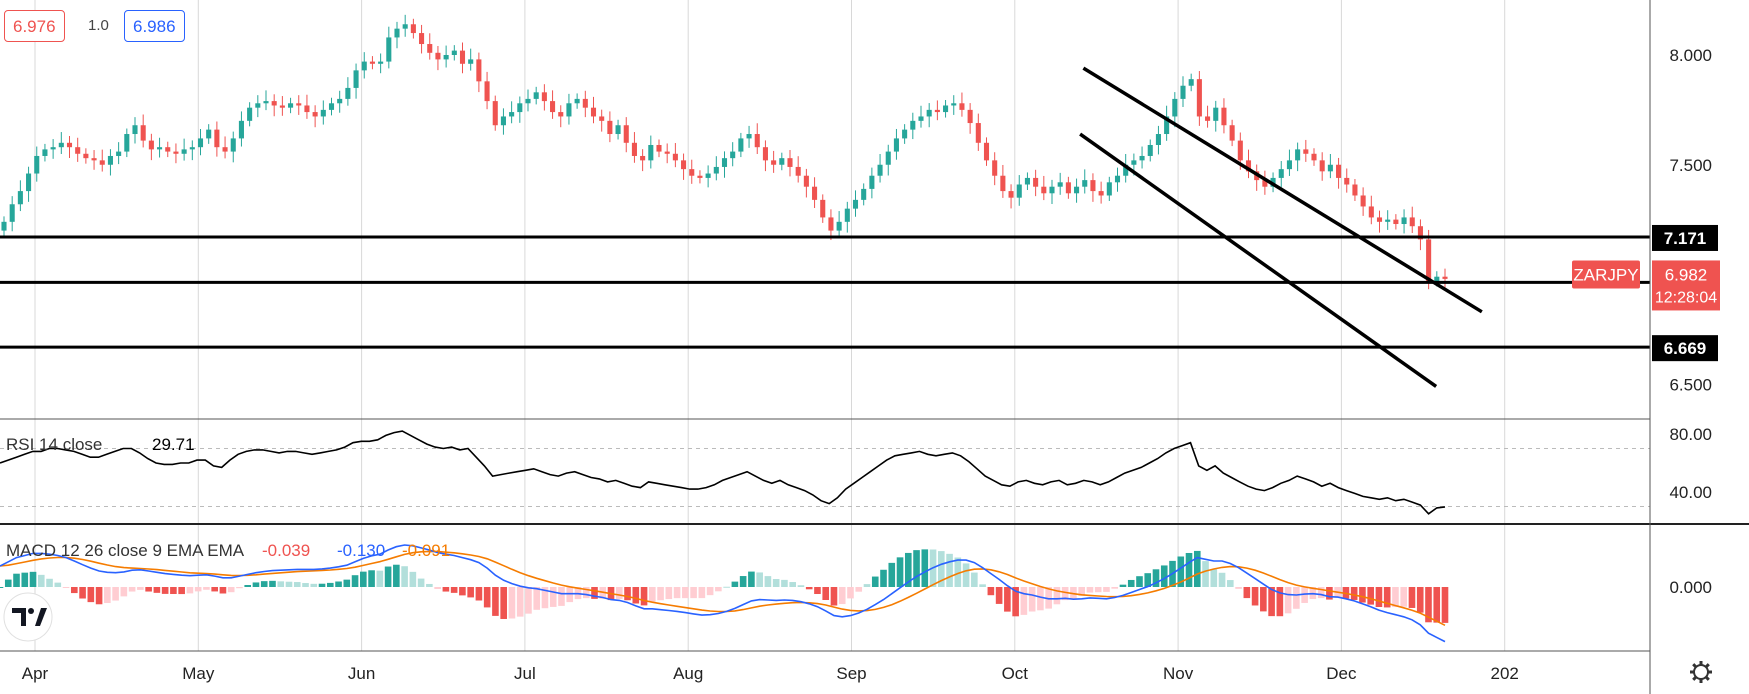 The image size is (1749, 694). I want to click on rsi-pane, so click(825, 472).